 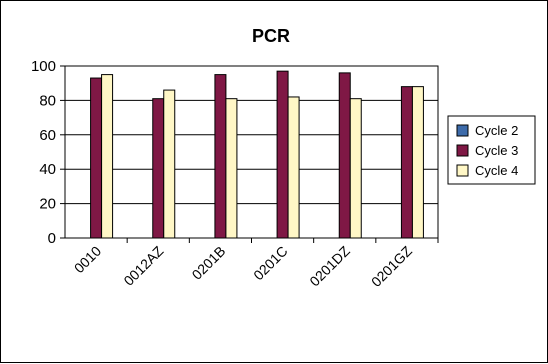 I want to click on x-tick-label: 0010, so click(x=87, y=259).